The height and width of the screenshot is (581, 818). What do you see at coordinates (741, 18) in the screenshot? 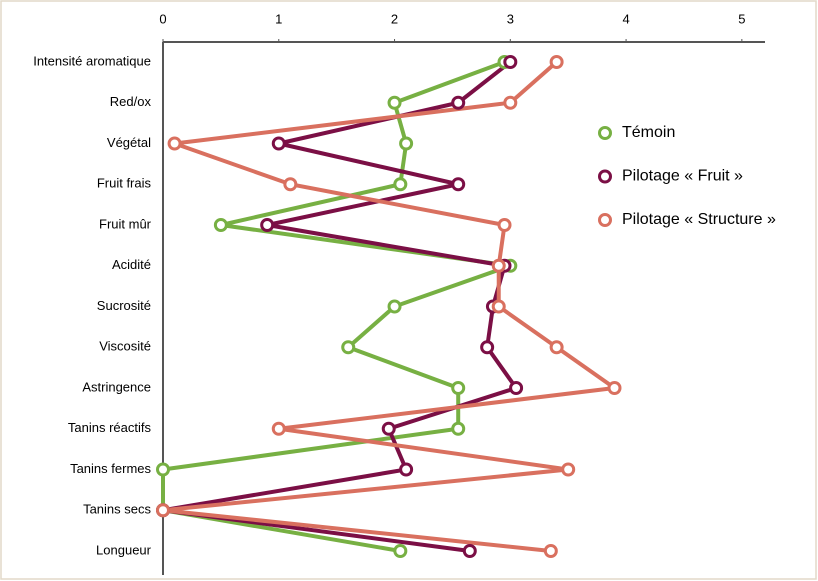
I see `x-tick-label: 5` at bounding box center [741, 18].